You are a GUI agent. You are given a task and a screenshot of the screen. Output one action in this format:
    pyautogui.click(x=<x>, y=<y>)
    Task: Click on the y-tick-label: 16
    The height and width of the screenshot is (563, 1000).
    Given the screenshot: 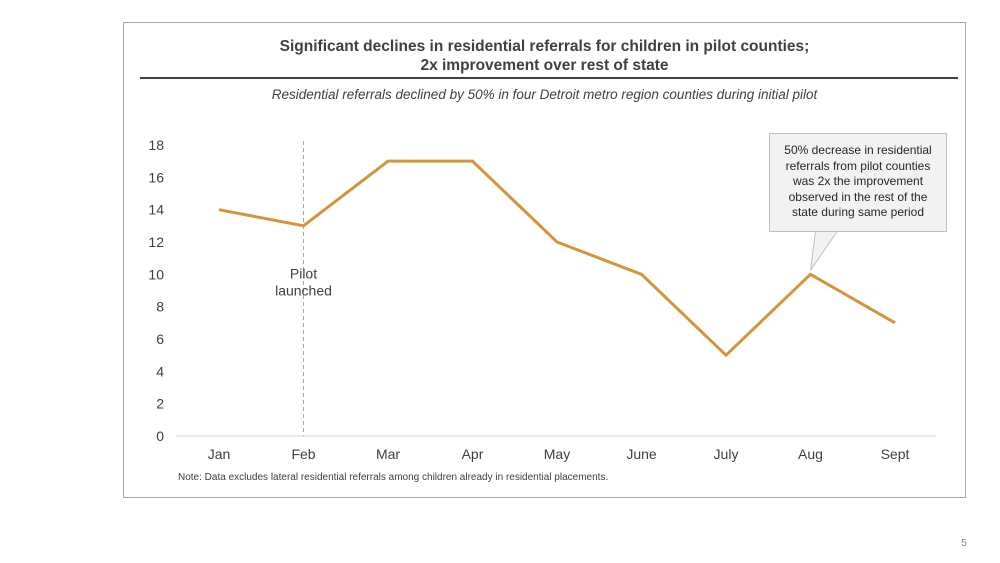 What is the action you would take?
    pyautogui.click(x=156, y=177)
    